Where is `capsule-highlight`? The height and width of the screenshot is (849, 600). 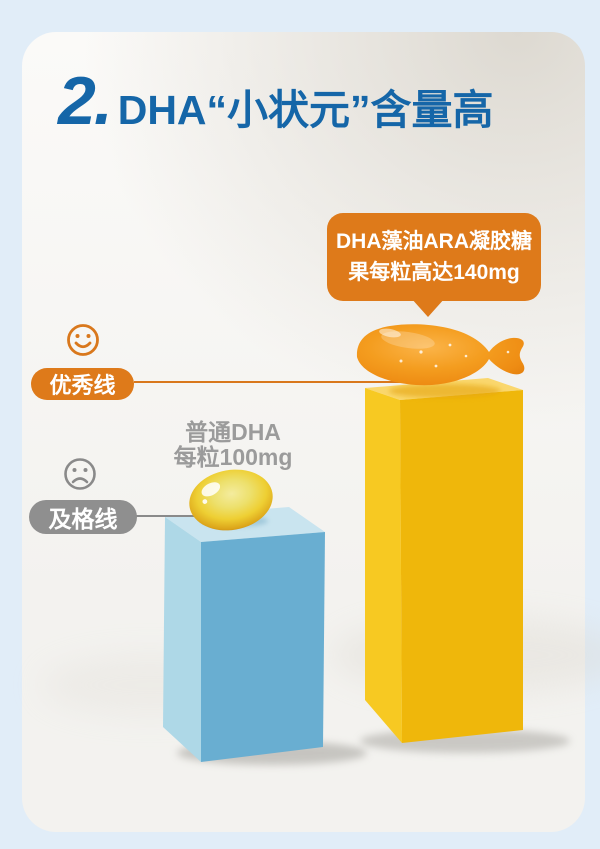 capsule-highlight is located at coordinates (211, 489).